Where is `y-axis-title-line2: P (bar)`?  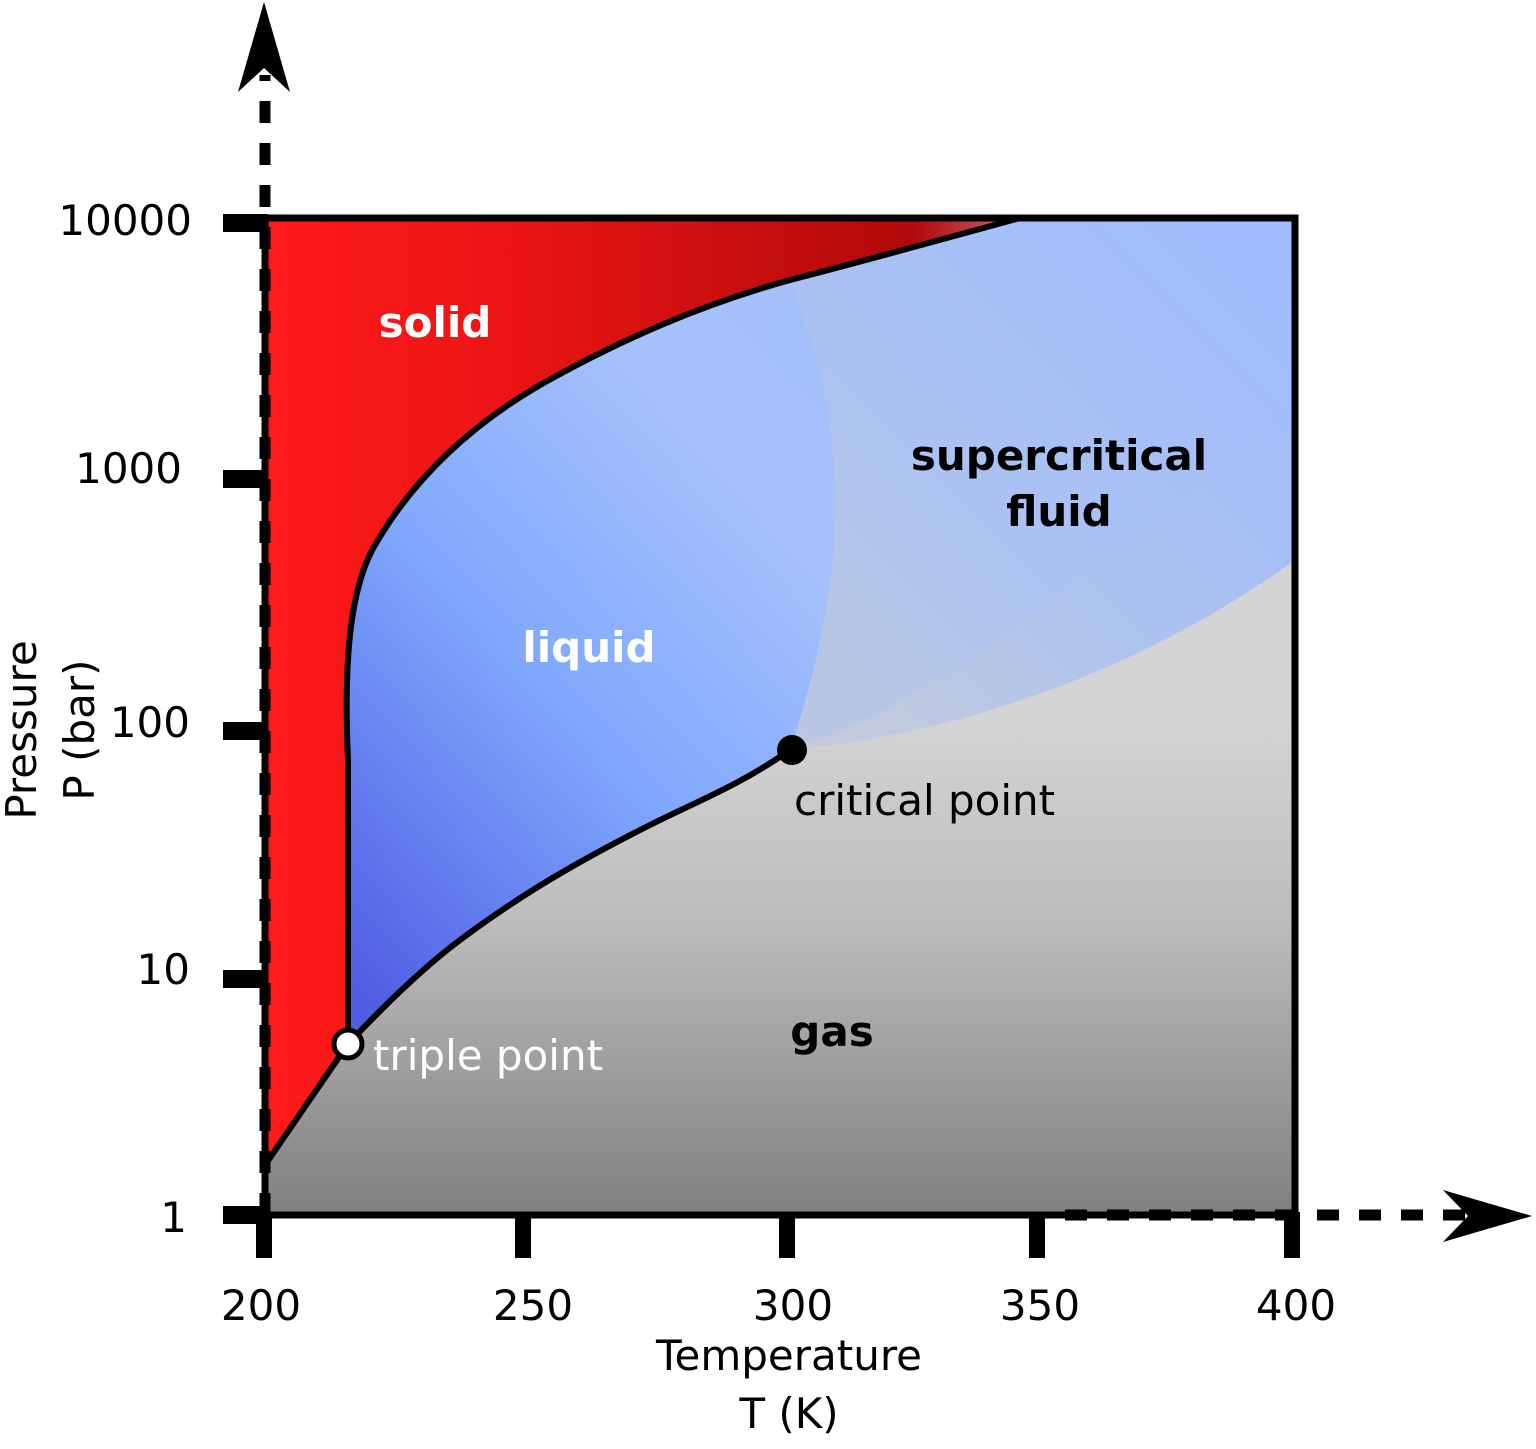 y-axis-title-line2: P (bar) is located at coordinates (79, 729).